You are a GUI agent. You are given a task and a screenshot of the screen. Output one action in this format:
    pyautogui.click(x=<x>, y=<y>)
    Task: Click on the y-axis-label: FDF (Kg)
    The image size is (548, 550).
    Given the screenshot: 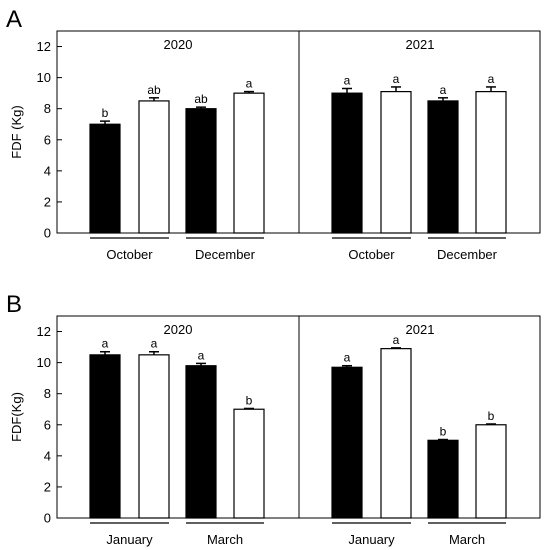 What is the action you would take?
    pyautogui.click(x=16, y=131)
    